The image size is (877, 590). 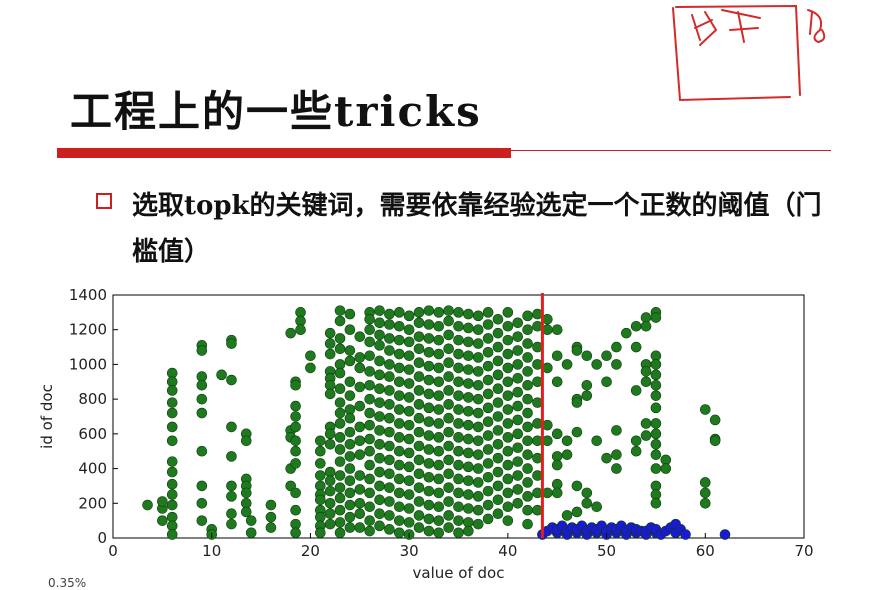 What do you see at coordinates (102, 538) in the screenshot?
I see `y-tick-label: 0` at bounding box center [102, 538].